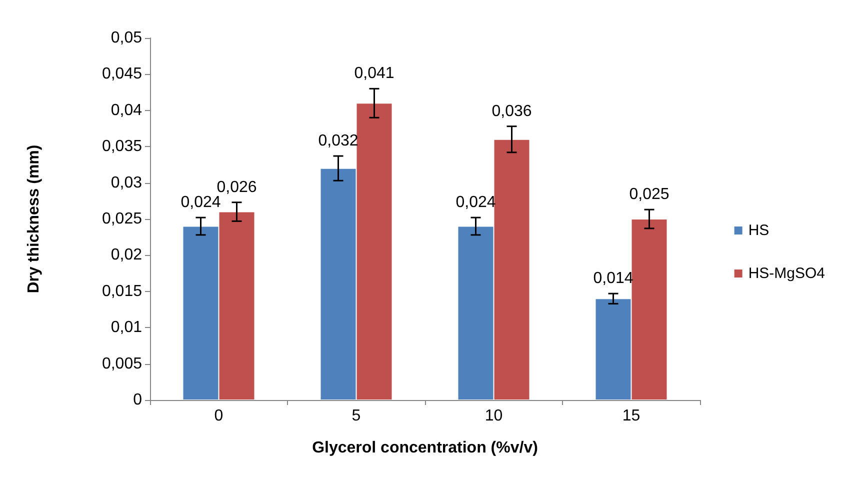 This screenshot has width=860, height=504. Describe the element at coordinates (122, 74) in the screenshot. I see `y-tick-label: 0,045` at that location.